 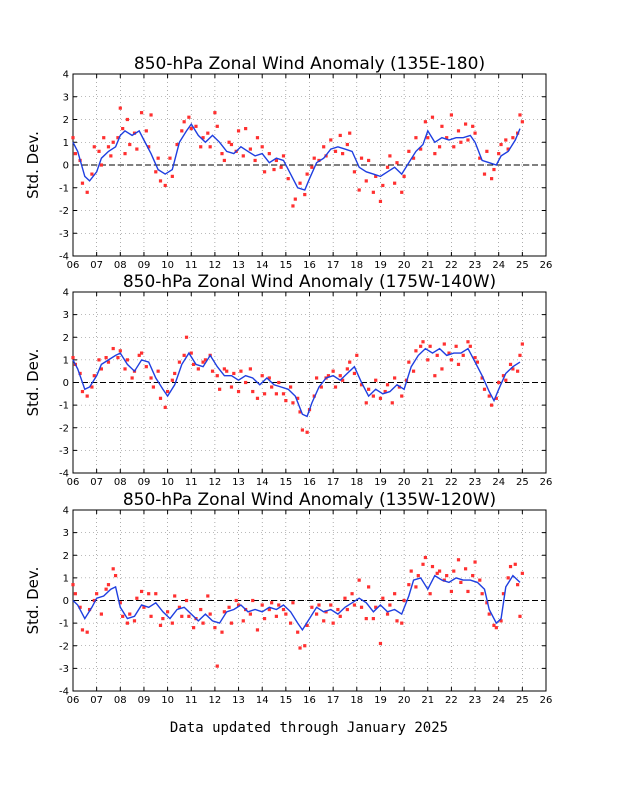 I want to click on y-tick-label: 0, so click(x=66, y=383).